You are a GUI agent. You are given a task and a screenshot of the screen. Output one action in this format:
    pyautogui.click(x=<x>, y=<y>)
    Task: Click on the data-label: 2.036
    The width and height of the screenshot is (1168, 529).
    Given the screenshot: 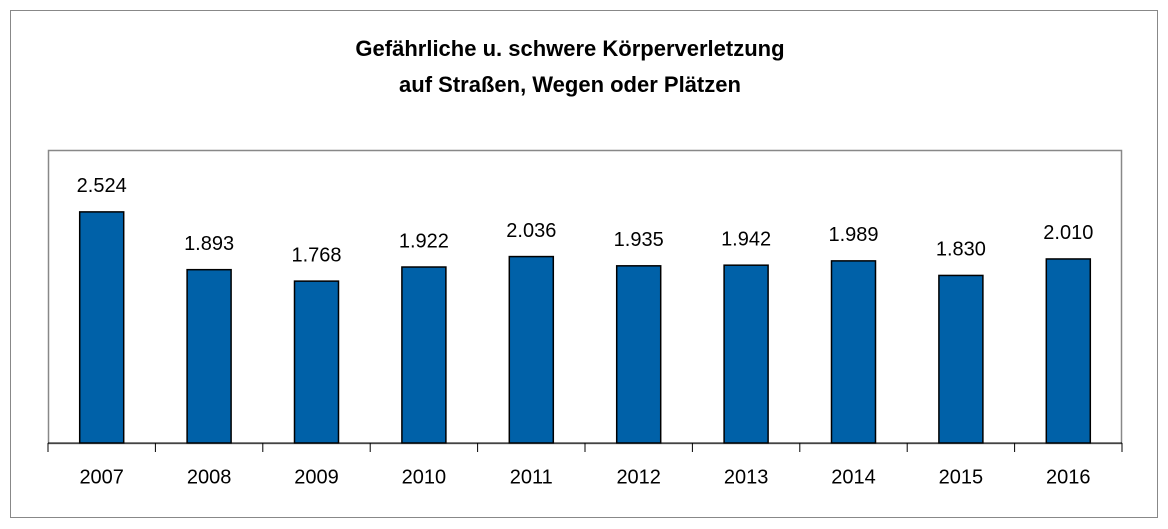 What is the action you would take?
    pyautogui.click(x=531, y=231)
    